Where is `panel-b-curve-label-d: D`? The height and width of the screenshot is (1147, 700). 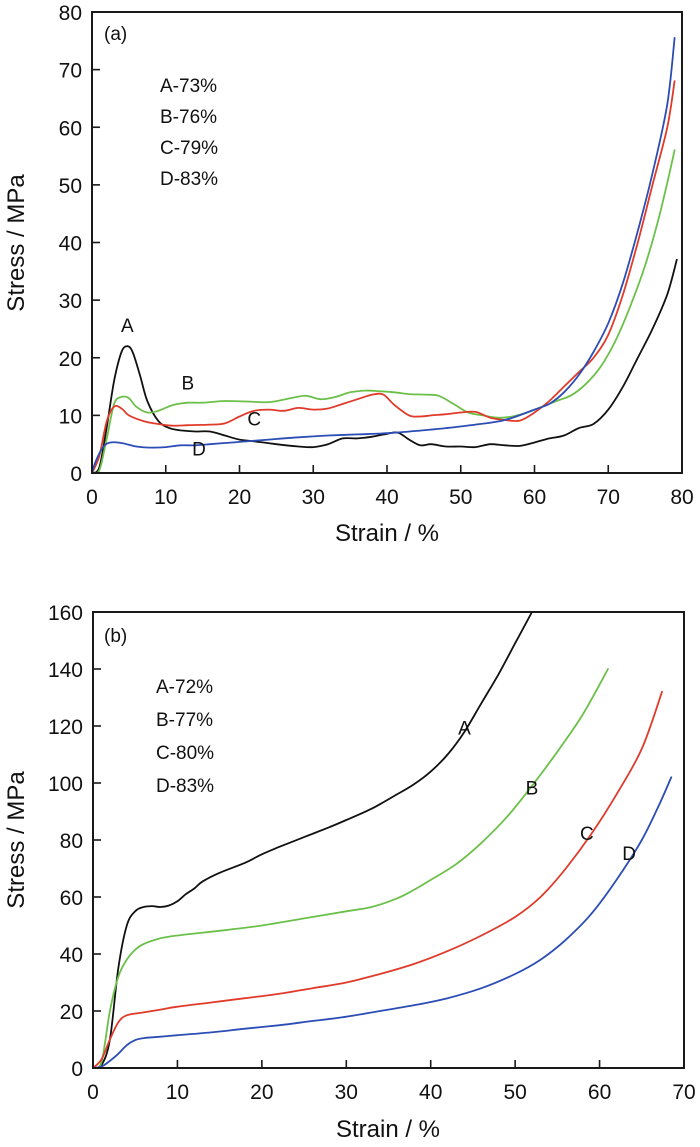 panel-b-curve-label-d: D is located at coordinates (629, 854).